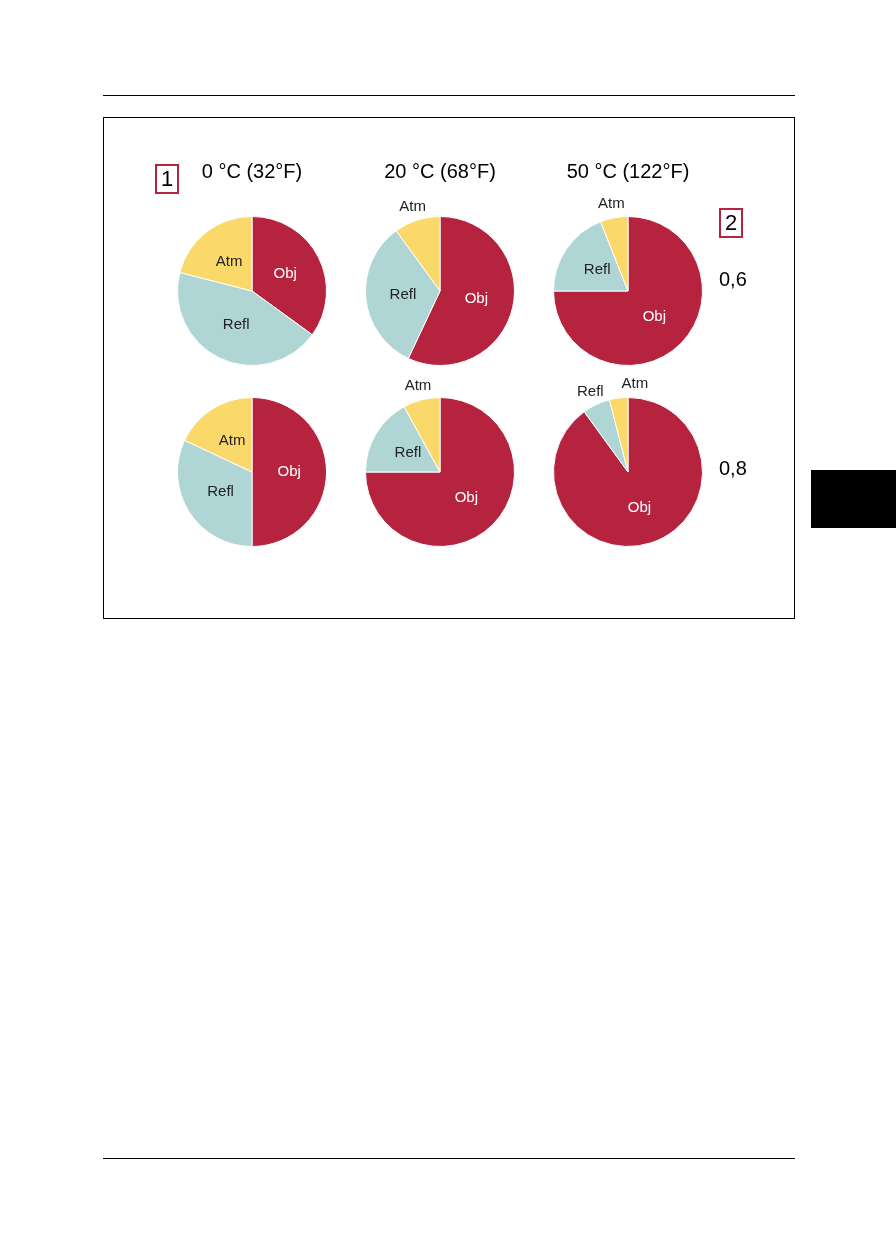  Describe the element at coordinates (252, 171) in the screenshot. I see `chart-title: 0 °C (32°F)` at that location.